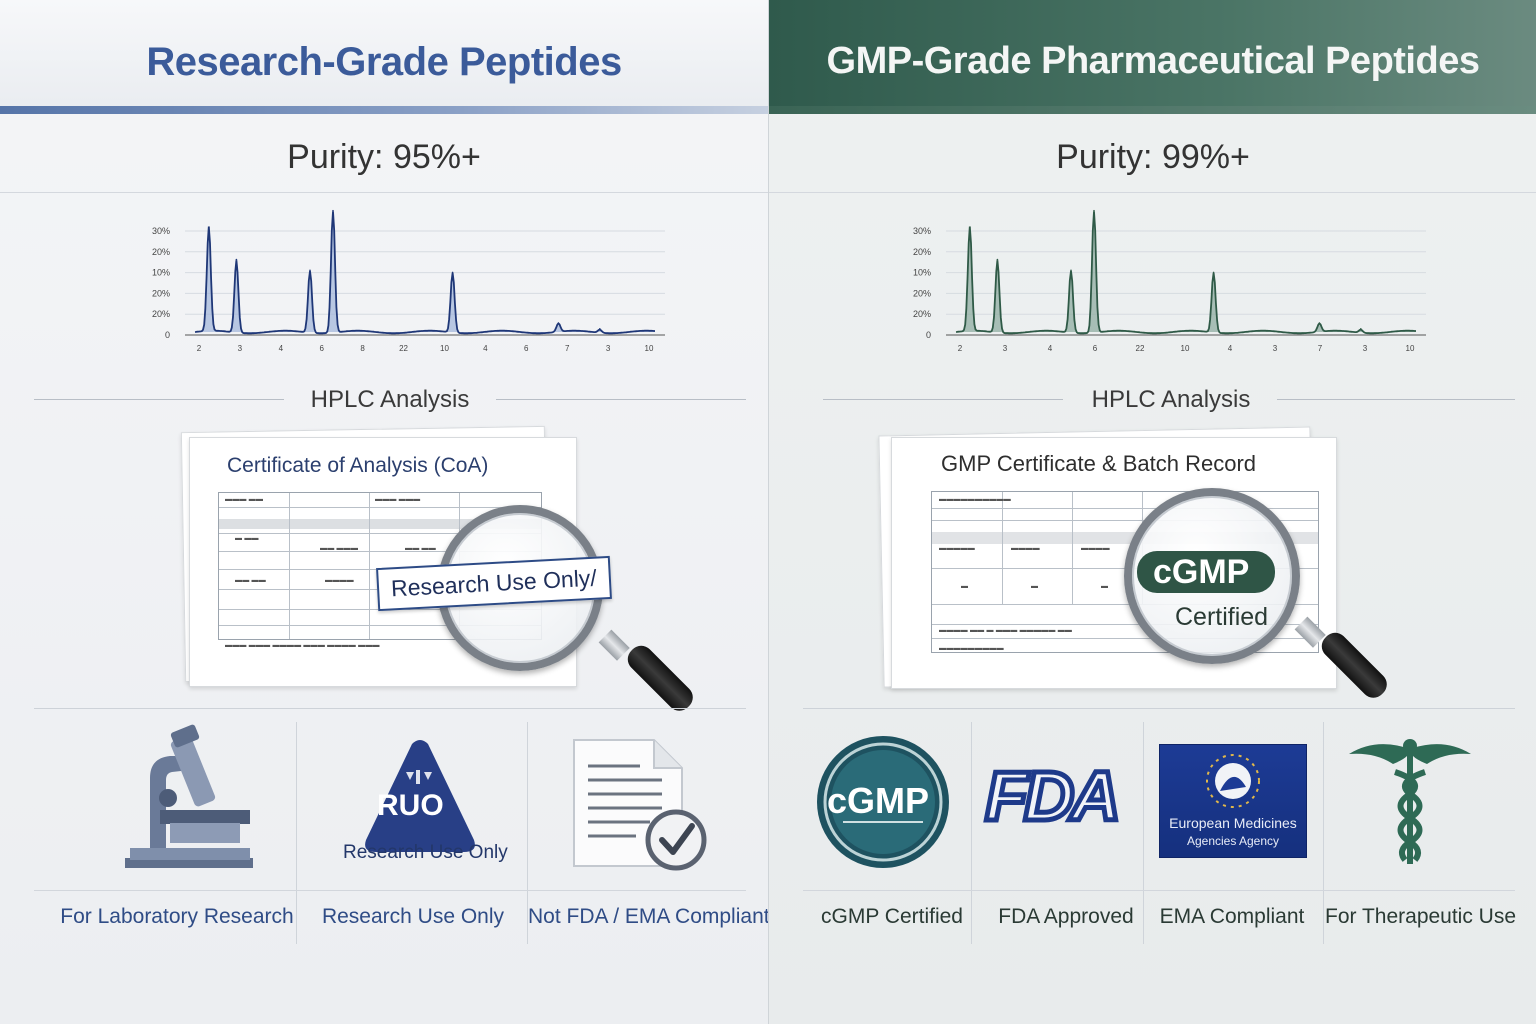 This screenshot has width=1536, height=1024. I want to click on fda-logo-icon: FDA, so click(1059, 804).